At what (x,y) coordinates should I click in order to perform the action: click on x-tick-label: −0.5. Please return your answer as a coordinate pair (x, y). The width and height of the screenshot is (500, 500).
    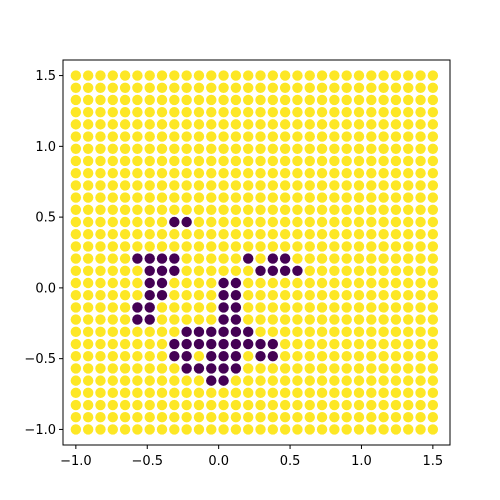
    Looking at the image, I should click on (147, 461).